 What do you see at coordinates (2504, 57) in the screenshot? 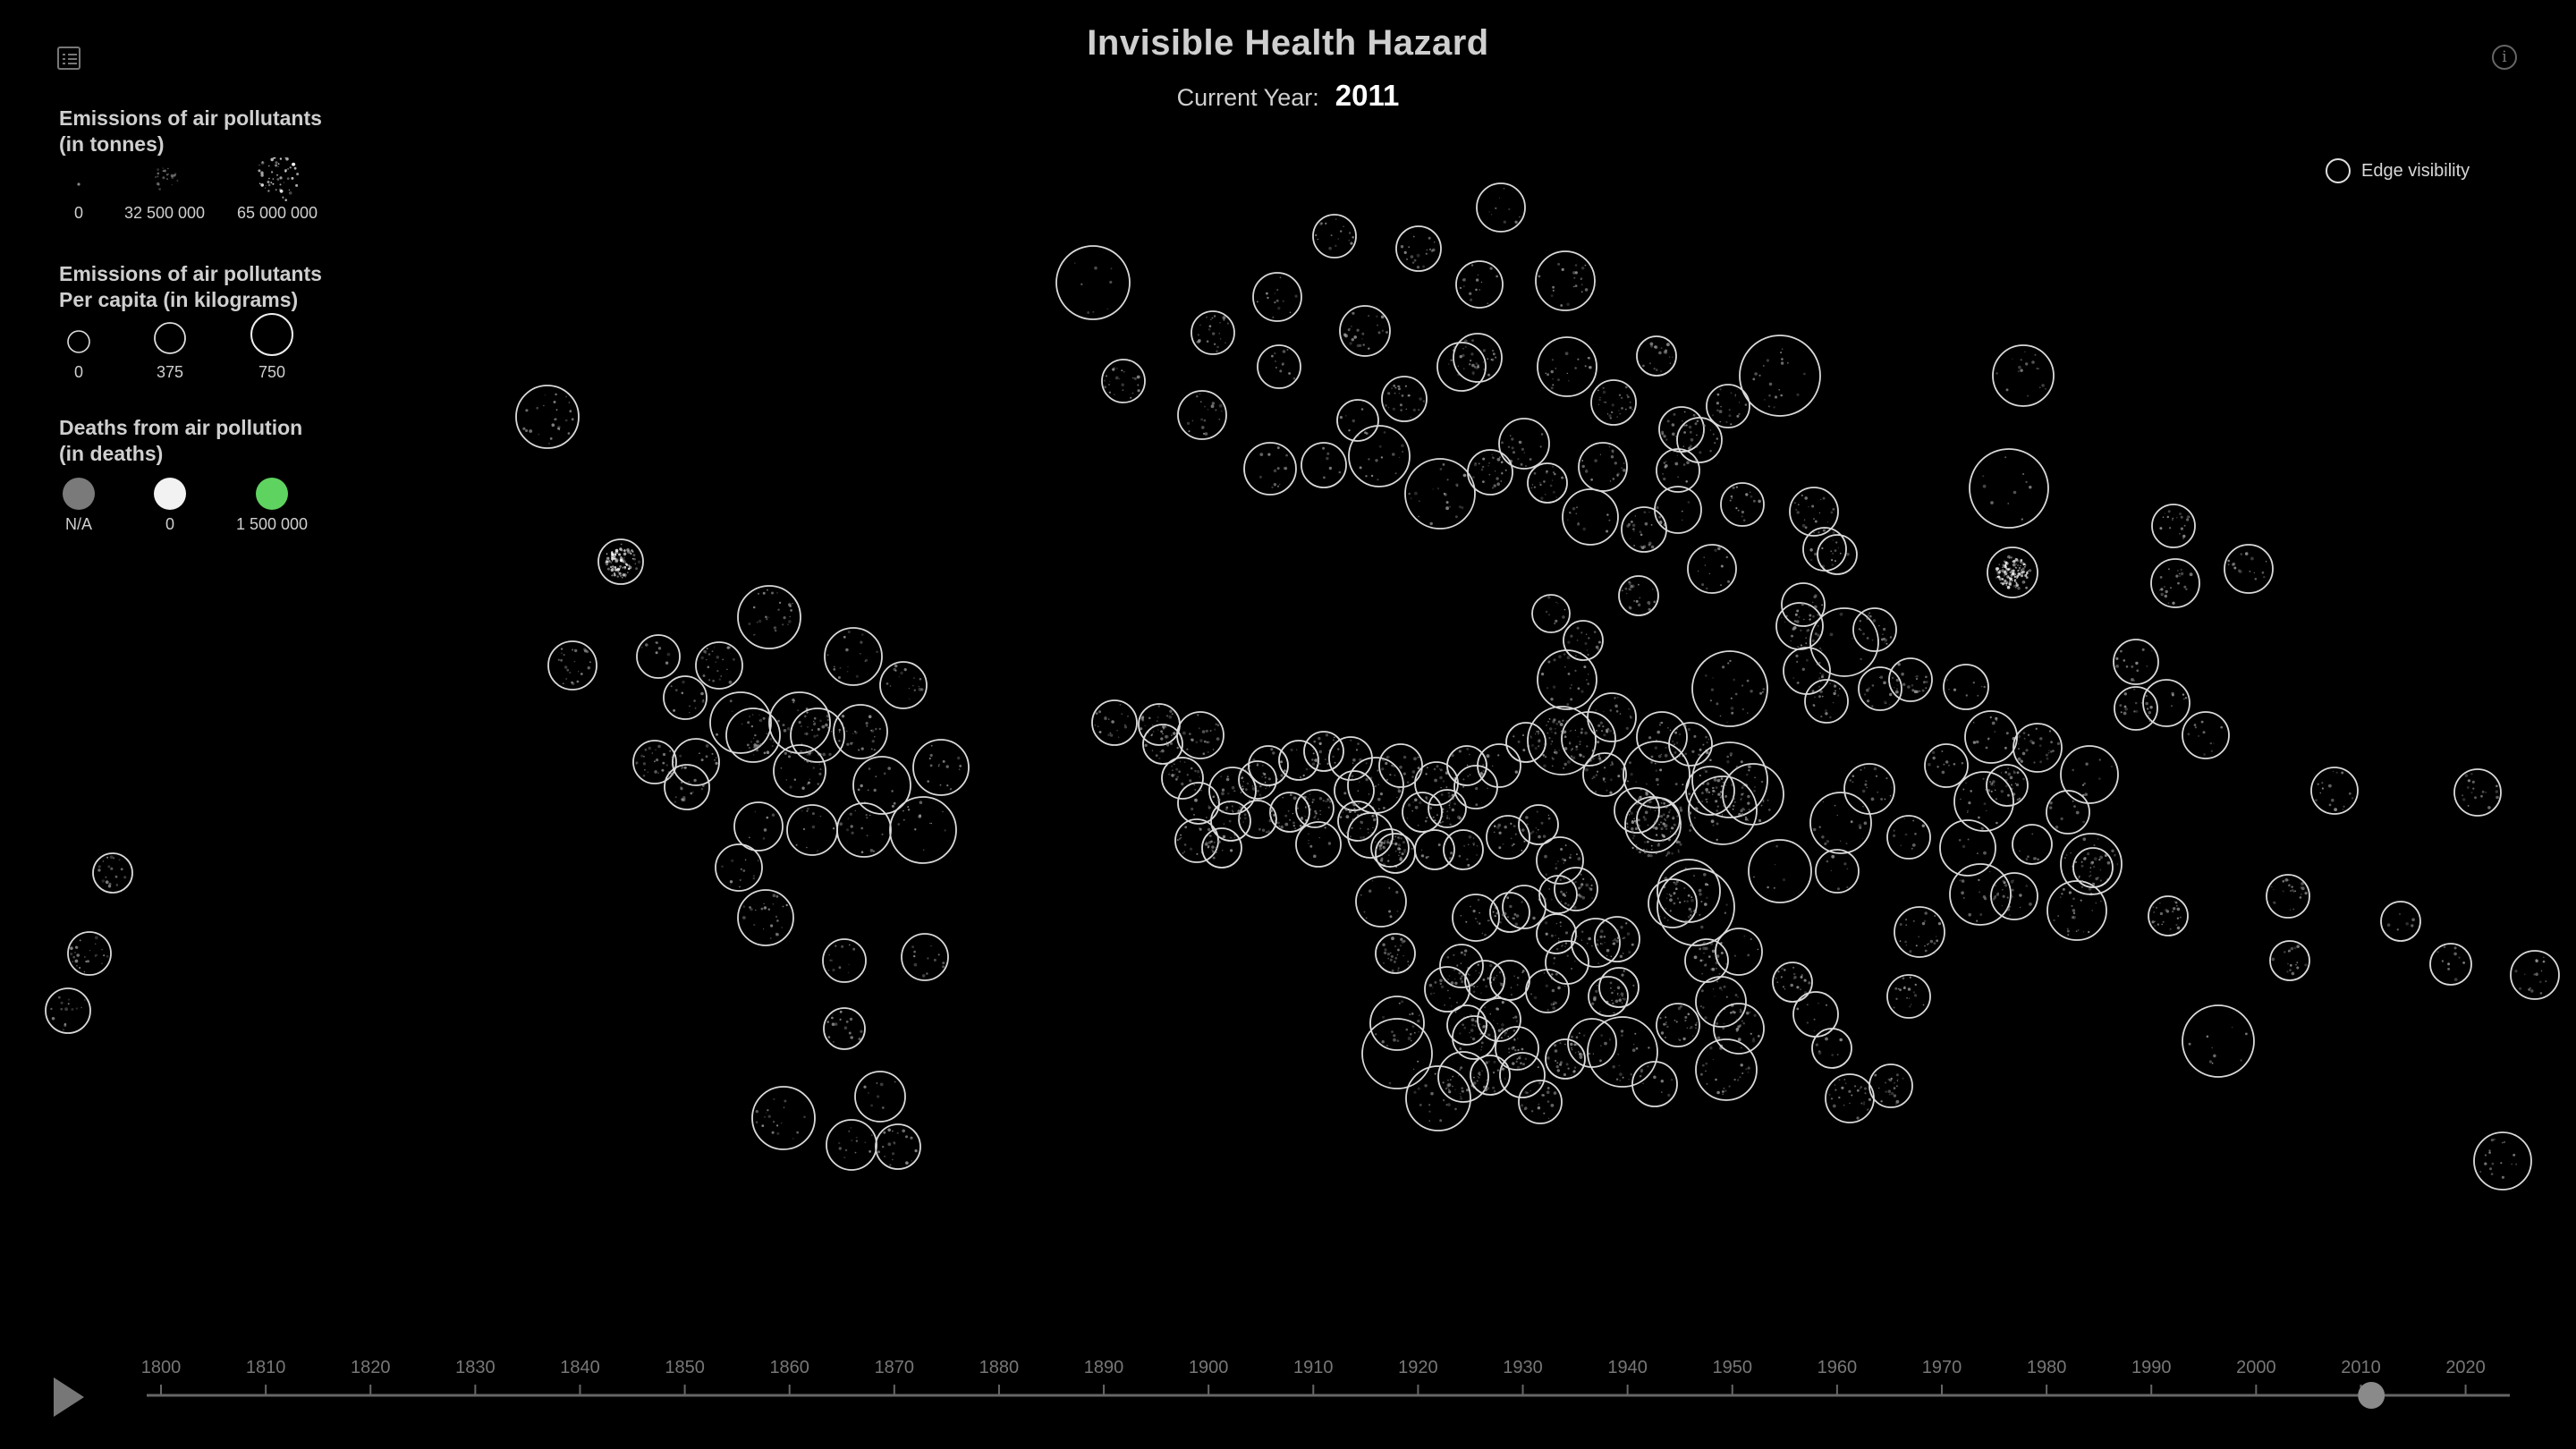
I see `info-icon: i` at bounding box center [2504, 57].